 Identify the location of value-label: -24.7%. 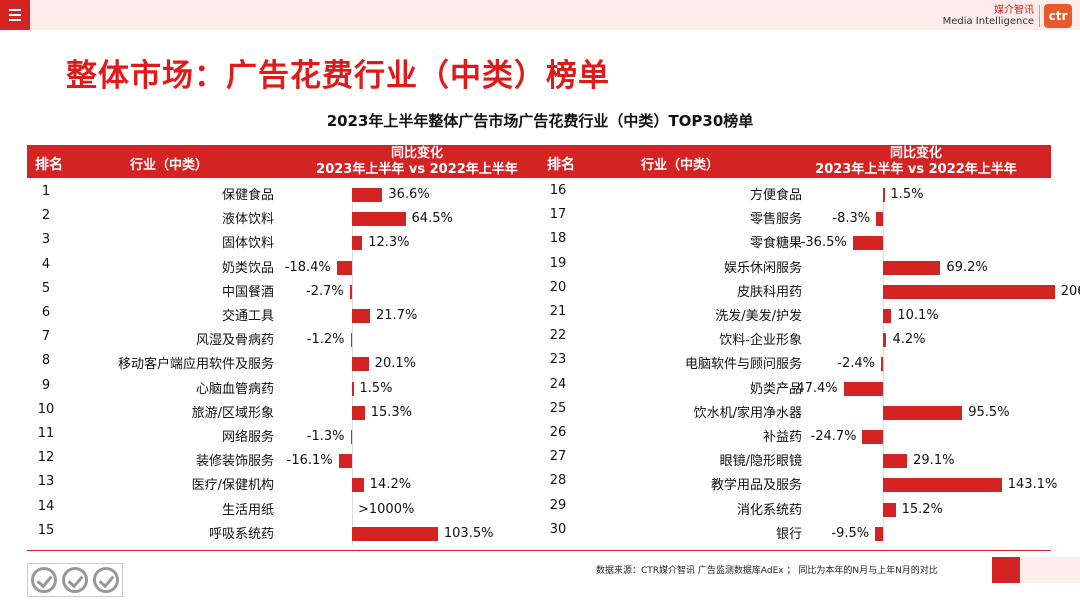
(833, 436).